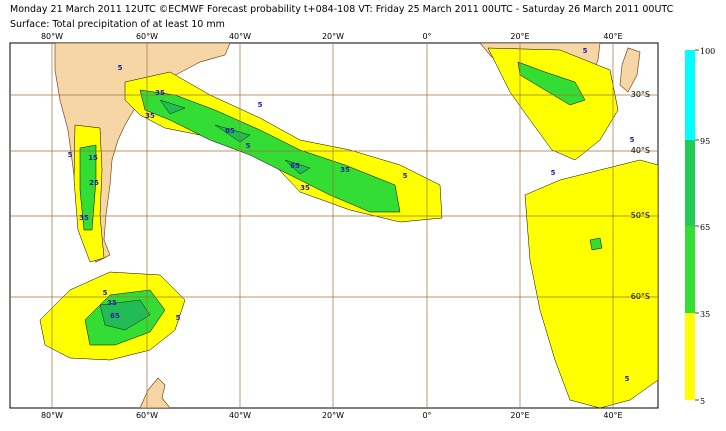  Describe the element at coordinates (640, 296) in the screenshot. I see `lat-label: 60°S` at that location.